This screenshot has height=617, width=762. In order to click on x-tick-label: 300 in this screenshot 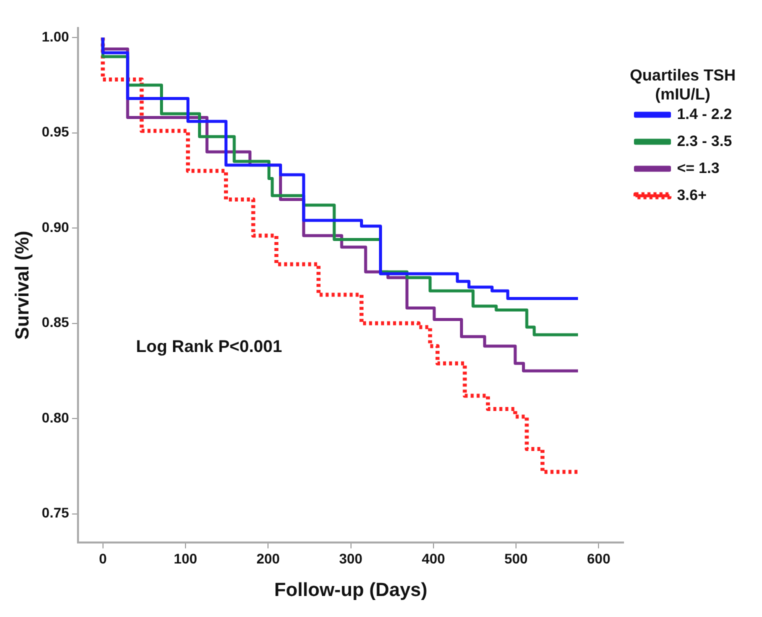, I will do `click(351, 558)`.